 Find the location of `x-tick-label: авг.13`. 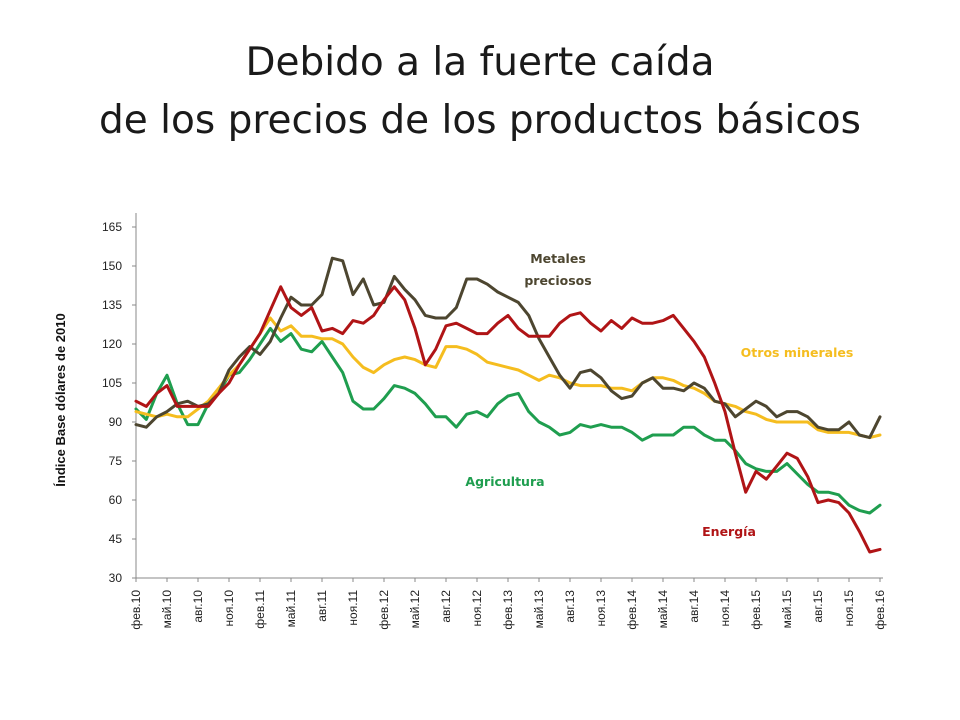

x-tick-label: авг.13 is located at coordinates (570, 606).